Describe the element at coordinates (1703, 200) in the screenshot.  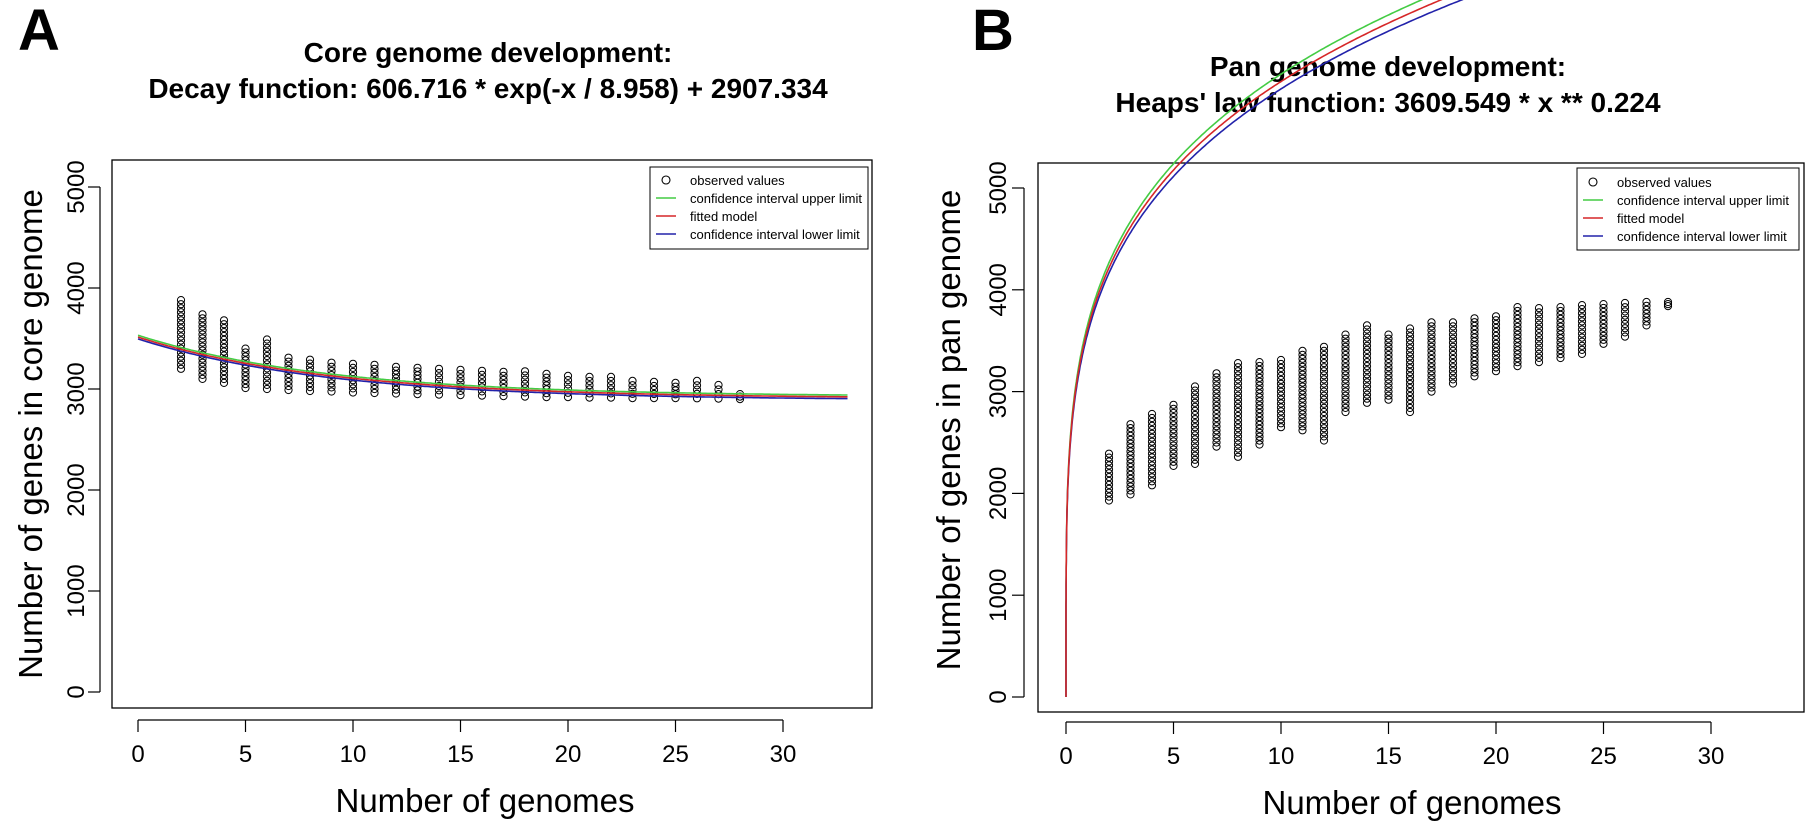
I see `legend-label-upper-b: confidence interval upper limit` at that location.